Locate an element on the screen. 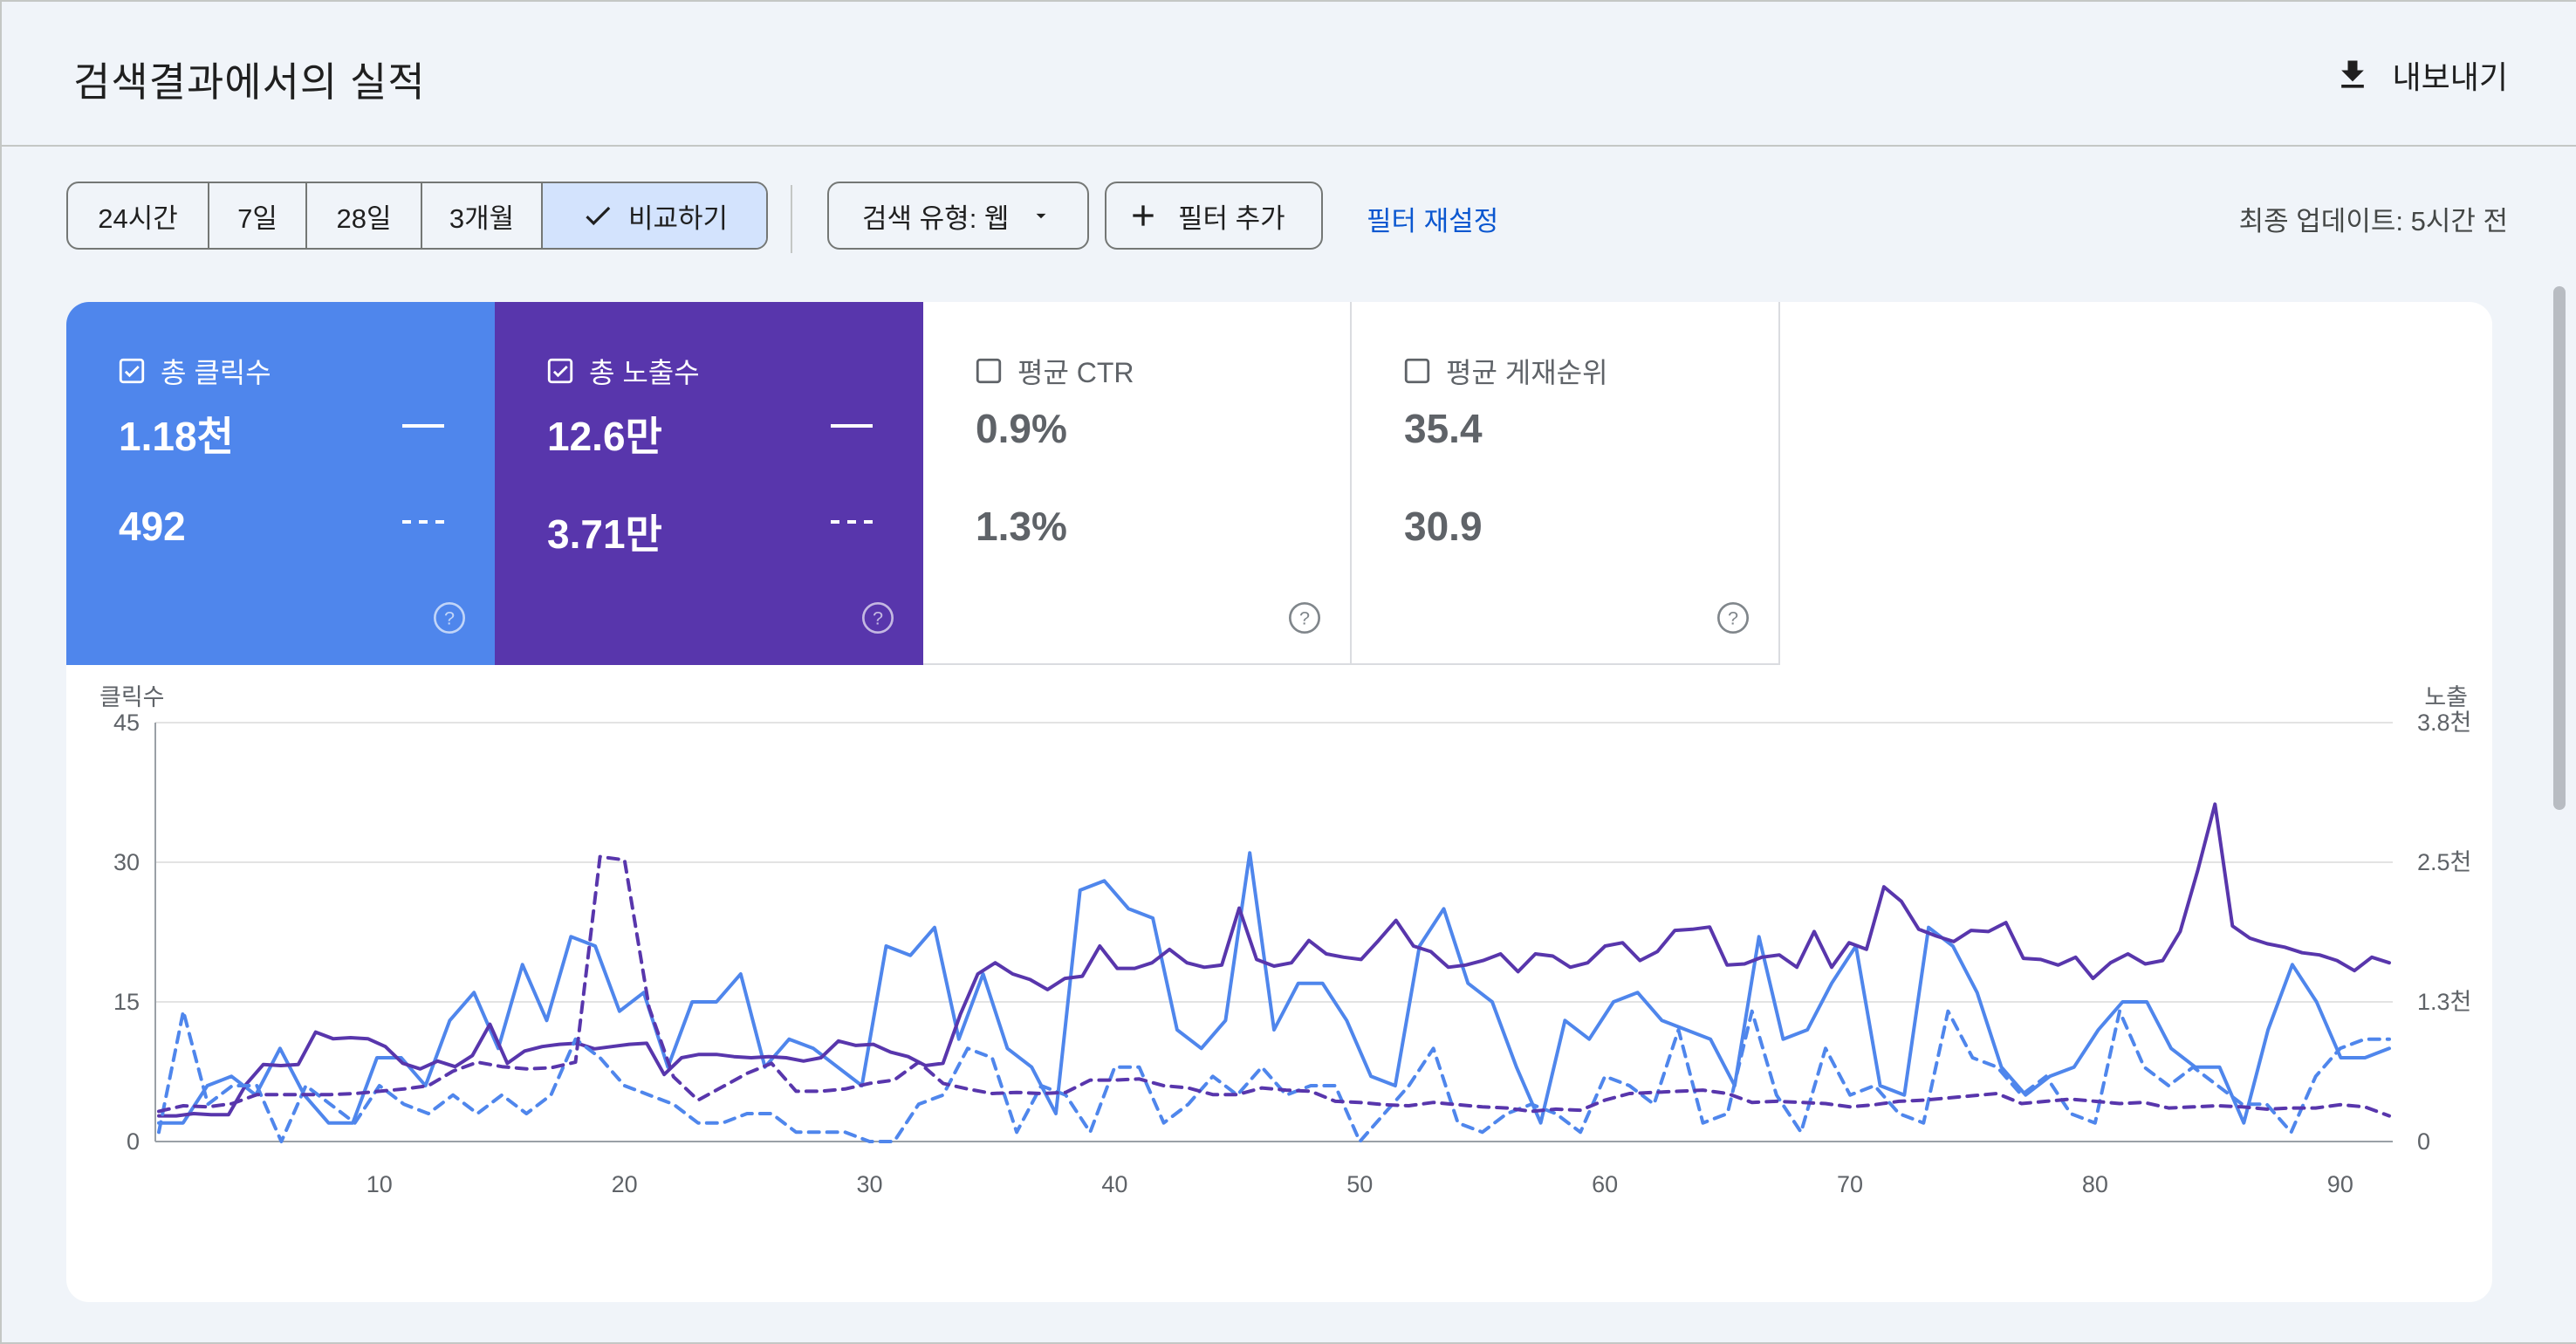 The height and width of the screenshot is (1344, 2576). add-filter-button: 필터 추가 is located at coordinates (1214, 216).